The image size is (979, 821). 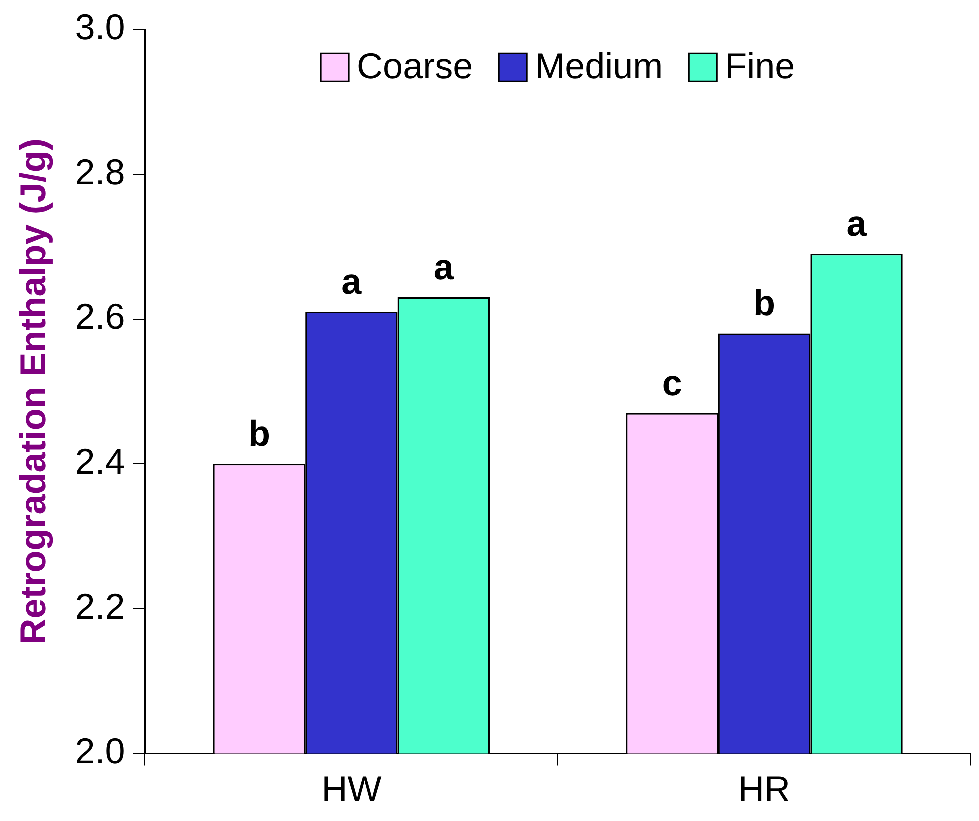 I want to click on y-tick-label: 2.0, so click(x=100, y=751).